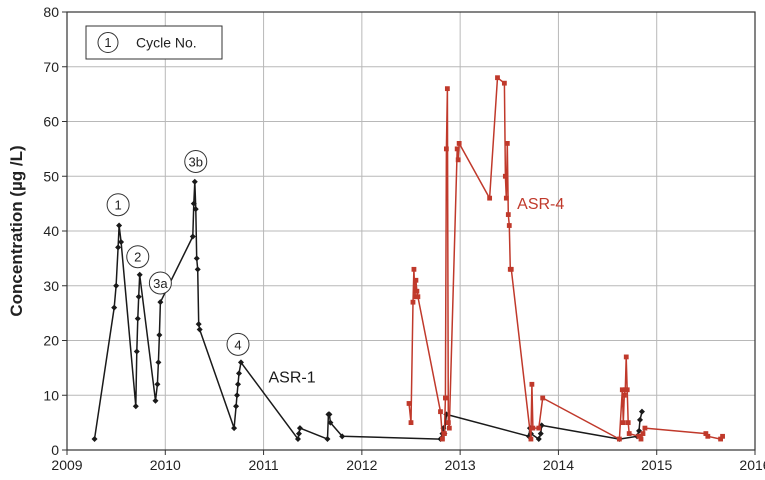 The width and height of the screenshot is (765, 480). What do you see at coordinates (361, 465) in the screenshot?
I see `x-tick-label: 2012` at bounding box center [361, 465].